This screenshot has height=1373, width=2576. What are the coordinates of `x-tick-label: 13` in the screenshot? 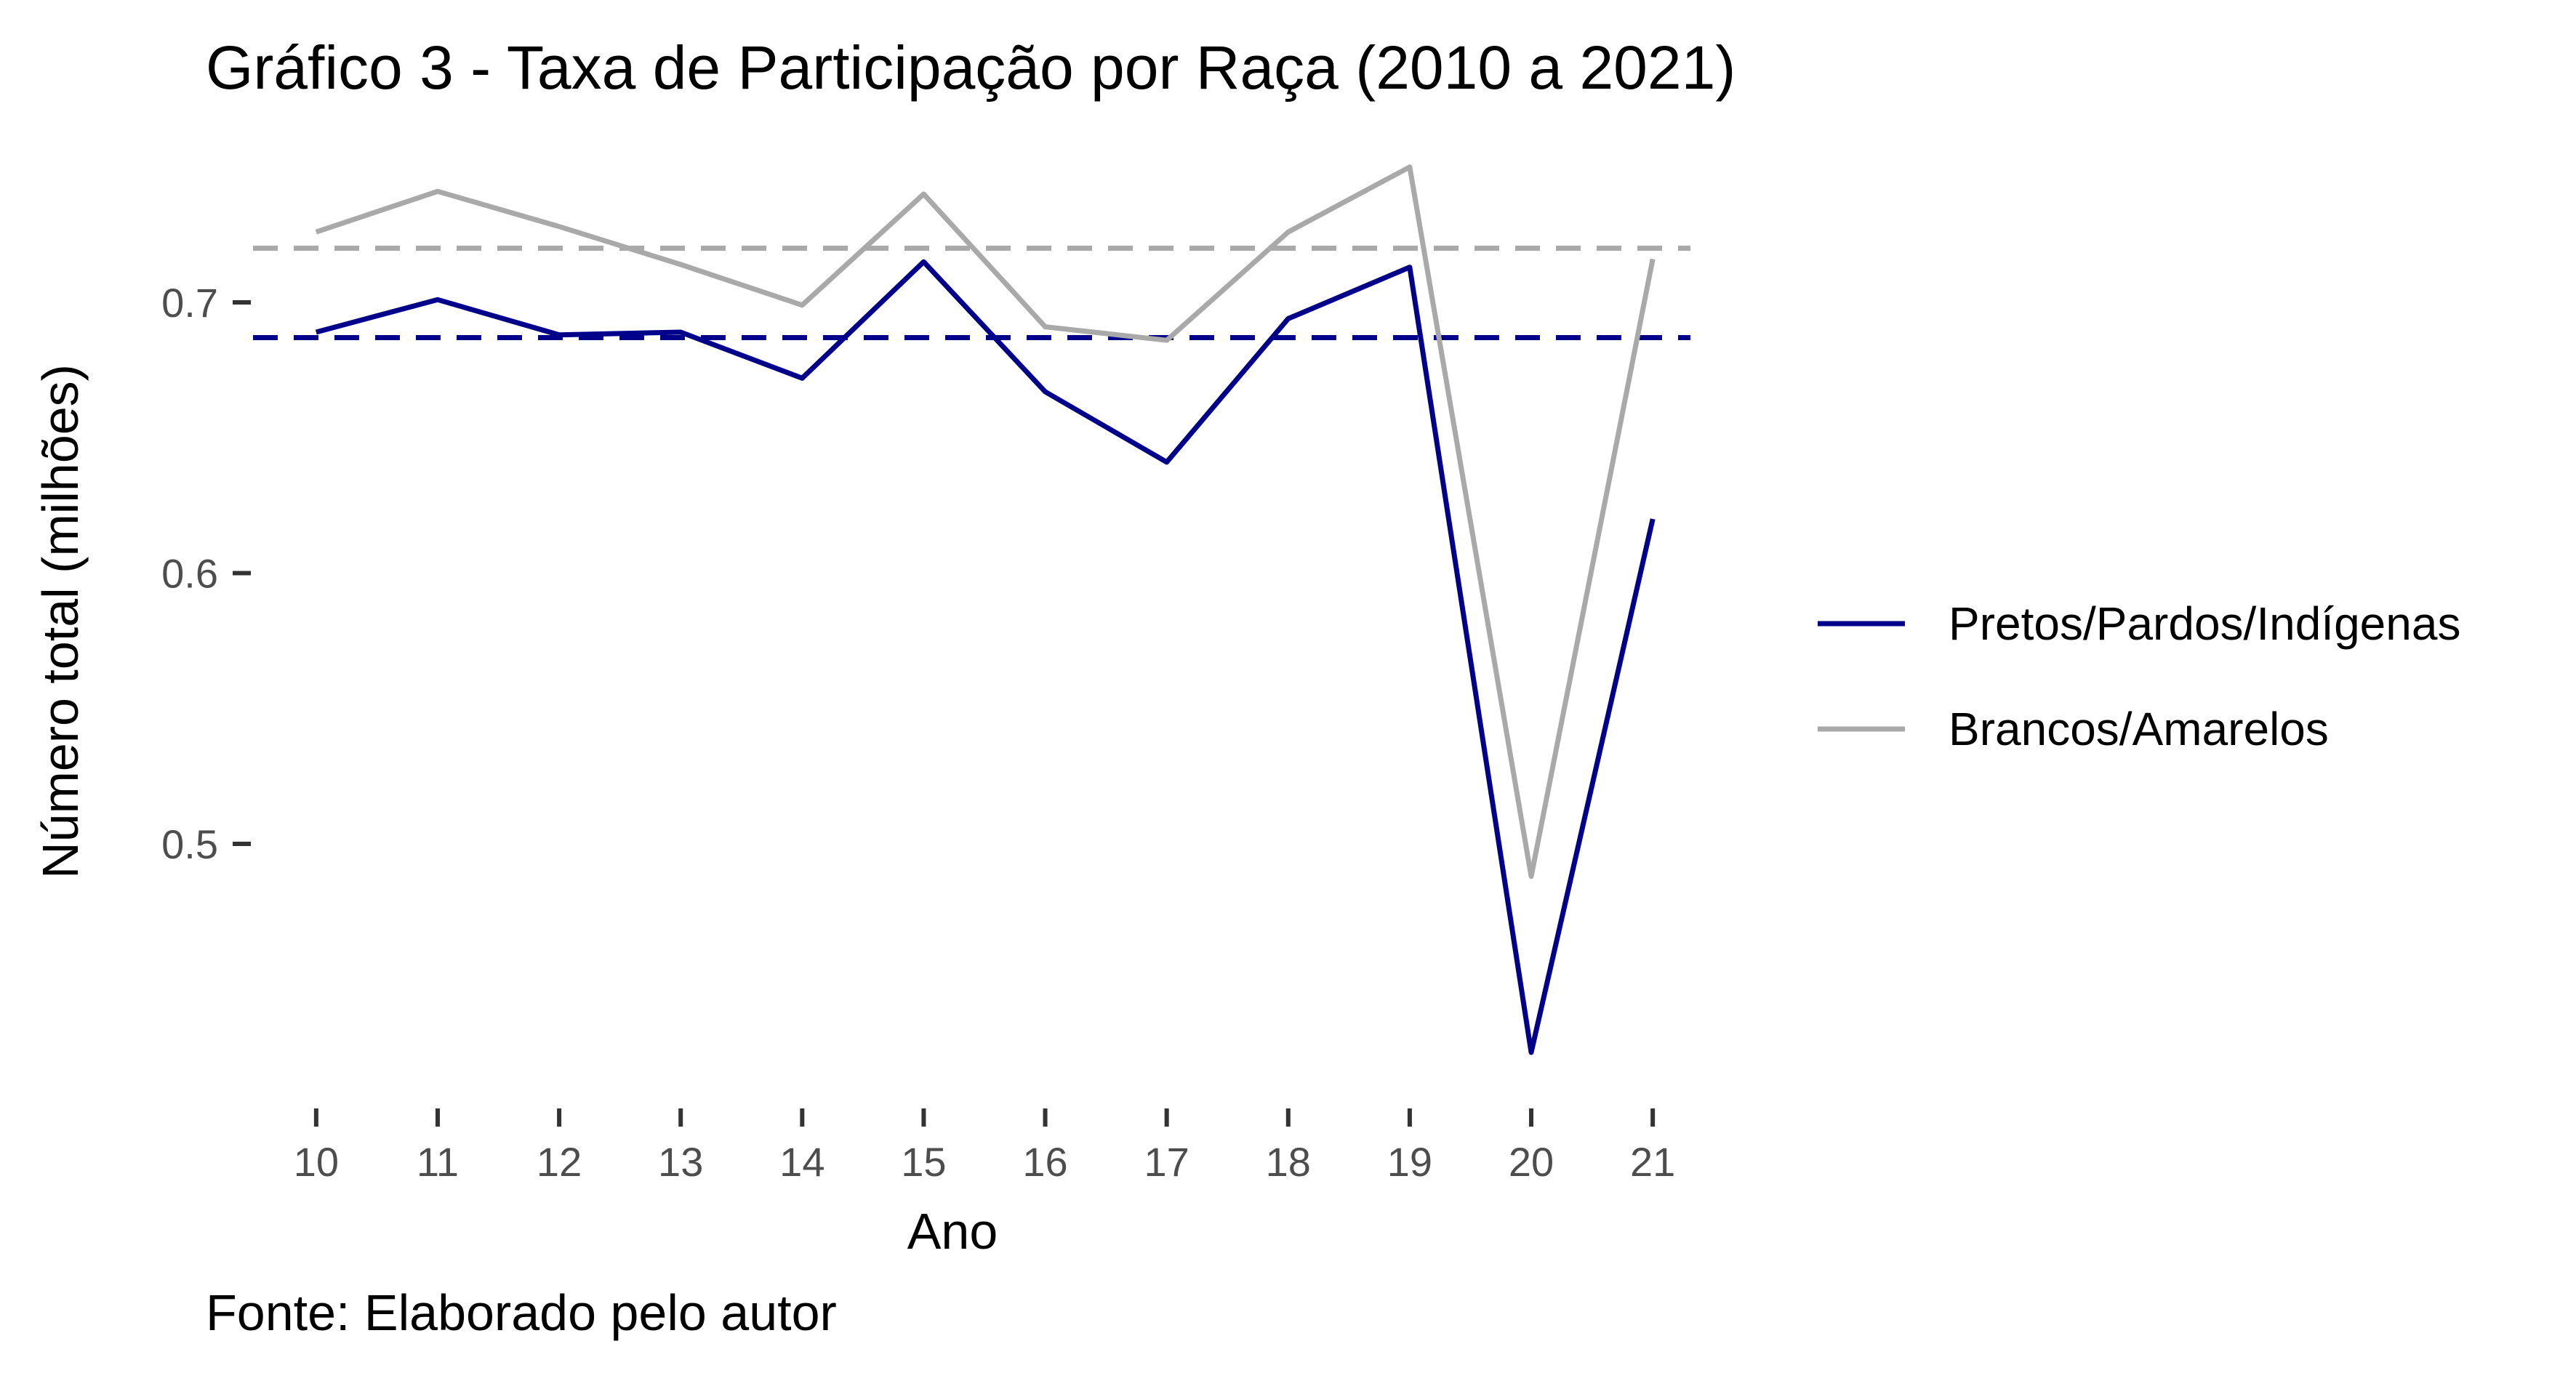 It's located at (680, 1162).